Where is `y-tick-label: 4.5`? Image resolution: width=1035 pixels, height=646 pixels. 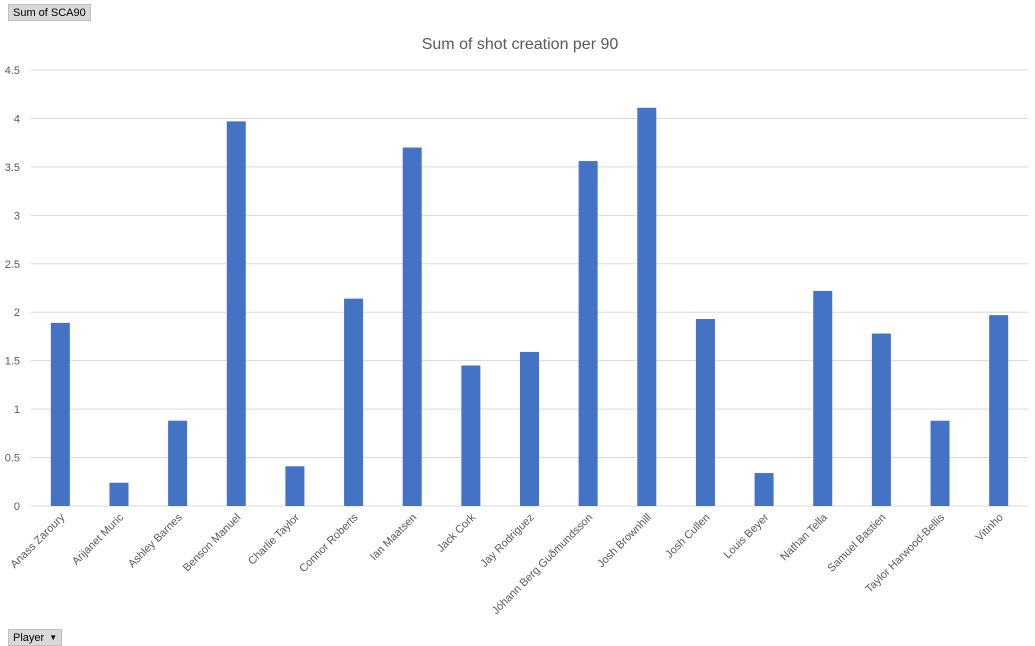
y-tick-label: 4.5 is located at coordinates (12, 71).